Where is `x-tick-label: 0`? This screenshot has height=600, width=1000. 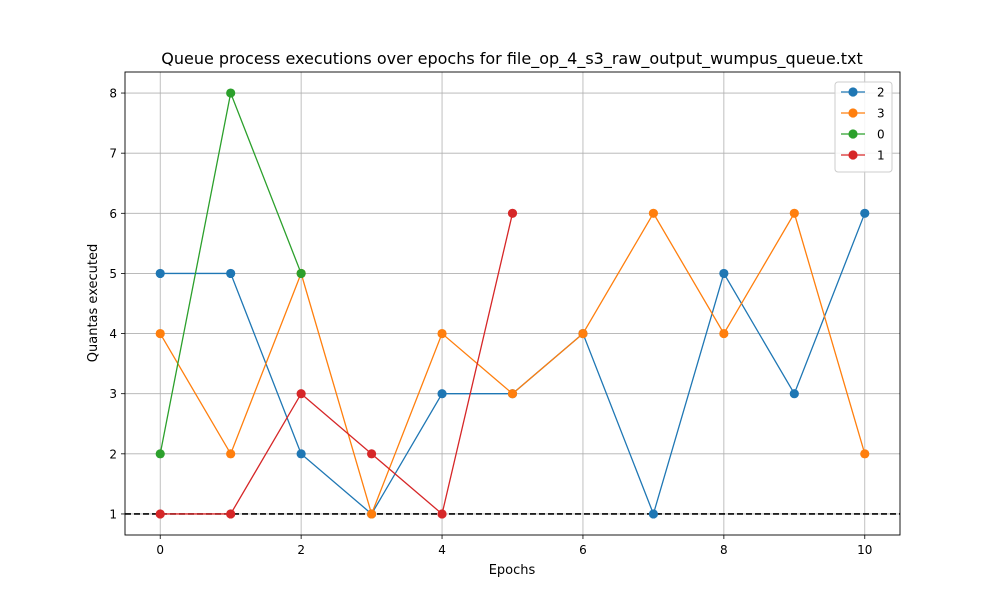
x-tick-label: 0 is located at coordinates (160, 550).